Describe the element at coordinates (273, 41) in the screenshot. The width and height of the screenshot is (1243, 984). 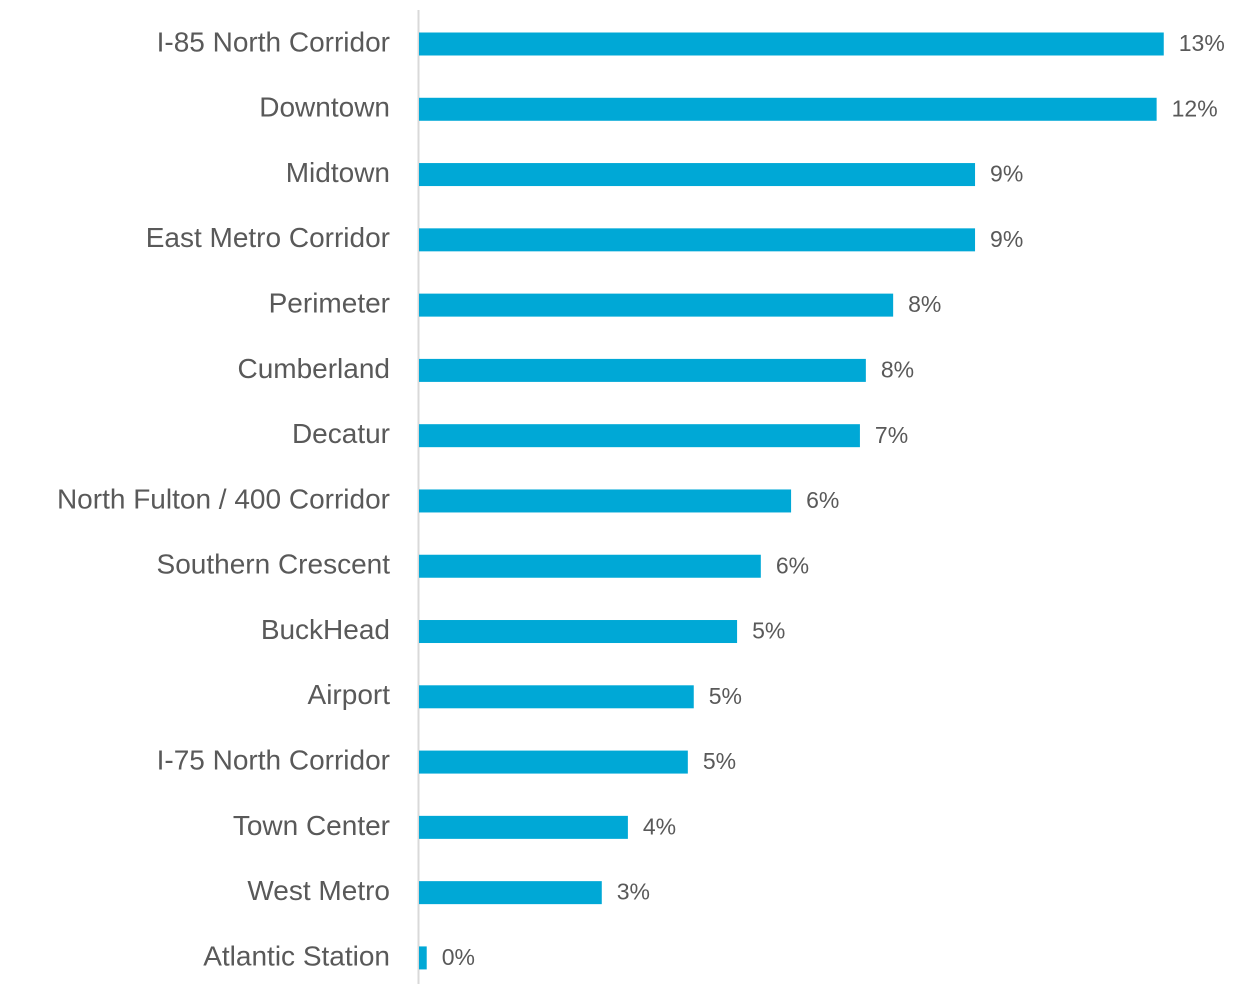
I see `category-label: I-85 North Corridor` at that location.